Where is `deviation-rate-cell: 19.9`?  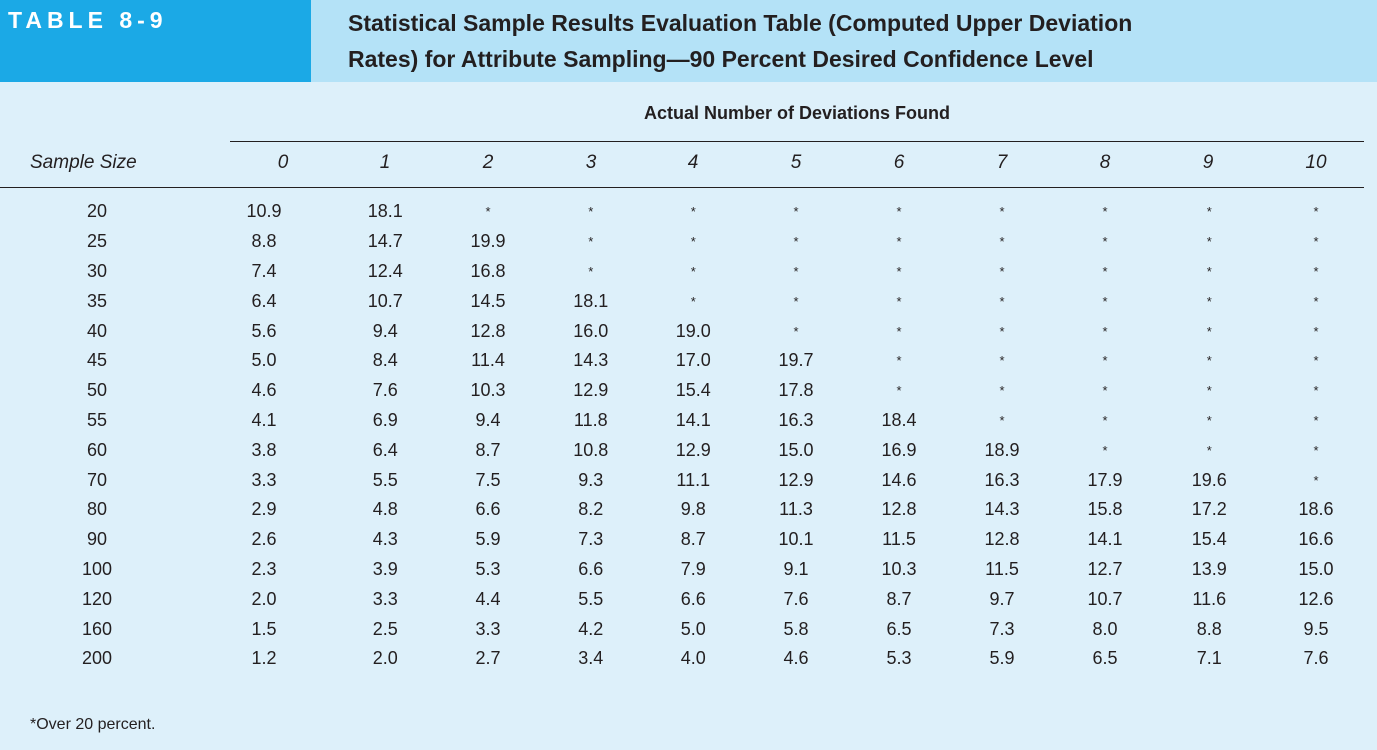
deviation-rate-cell: 19.9 is located at coordinates (488, 241).